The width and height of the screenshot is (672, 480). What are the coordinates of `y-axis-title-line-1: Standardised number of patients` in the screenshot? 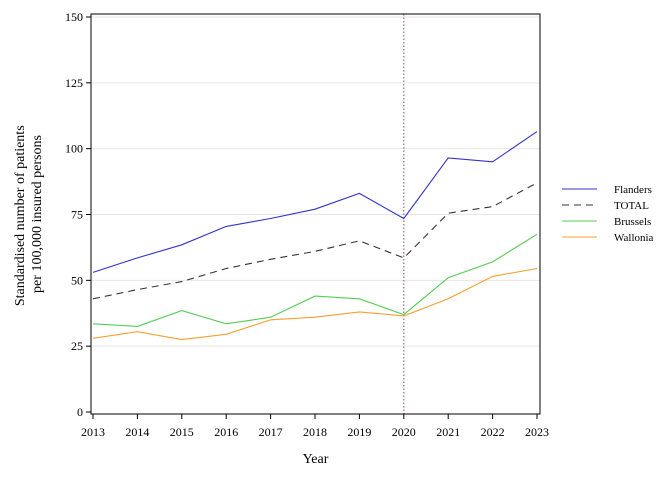 It's located at (20, 215).